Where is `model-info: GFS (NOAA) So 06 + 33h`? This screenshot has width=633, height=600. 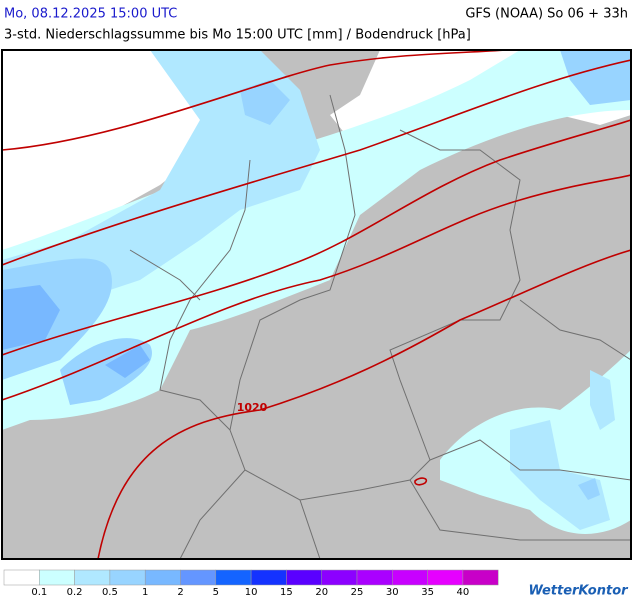 model-info: GFS (NOAA) So 06 + 33h is located at coordinates (546, 14).